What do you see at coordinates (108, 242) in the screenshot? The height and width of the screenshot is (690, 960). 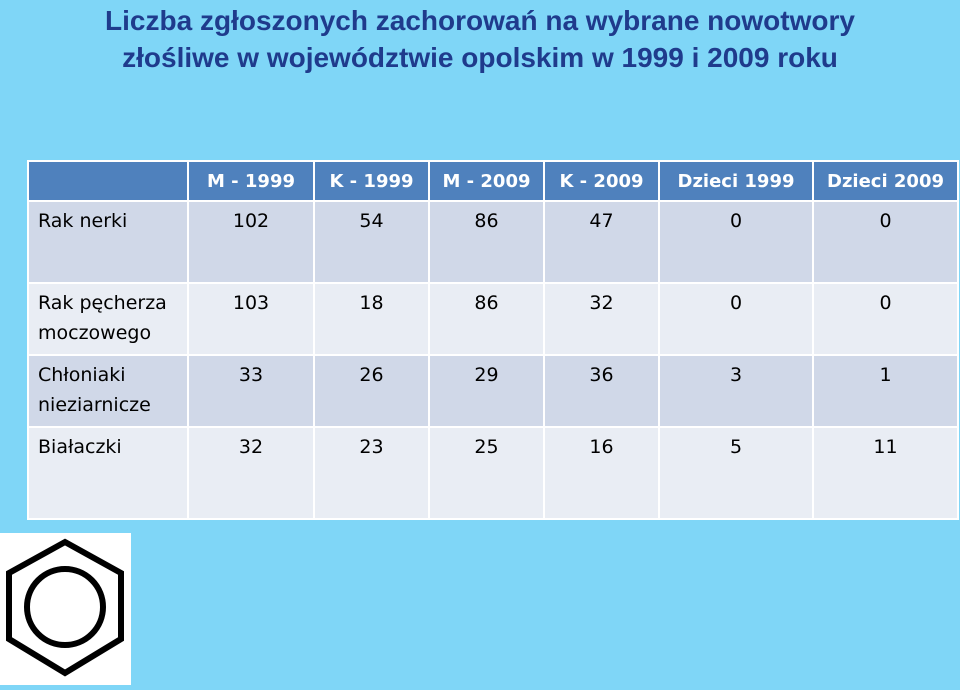 I see `row-label: Rak nerki` at bounding box center [108, 242].